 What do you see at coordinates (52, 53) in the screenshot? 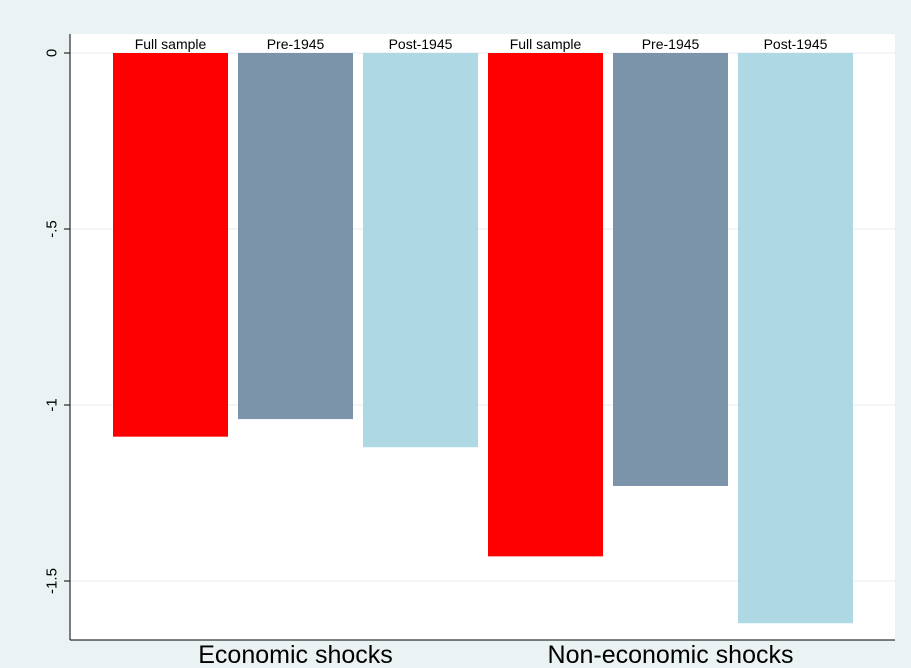
I see `y-tick-label: 0` at bounding box center [52, 53].